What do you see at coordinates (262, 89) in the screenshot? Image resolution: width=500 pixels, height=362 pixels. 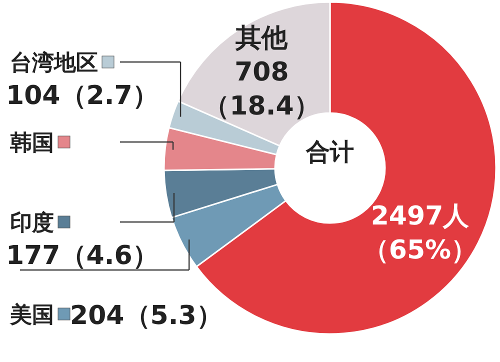 I see `data-label: 708（18.4）` at bounding box center [262, 89].